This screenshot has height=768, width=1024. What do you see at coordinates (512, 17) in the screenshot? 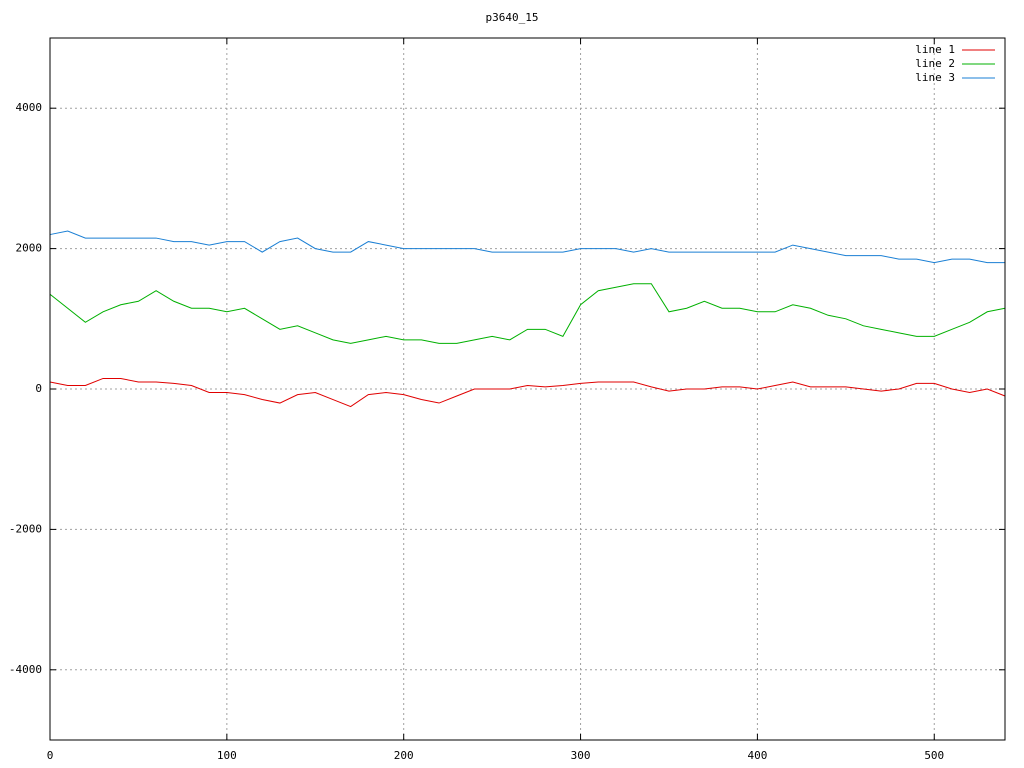
I see `chart-title: p3640_15` at bounding box center [512, 17].